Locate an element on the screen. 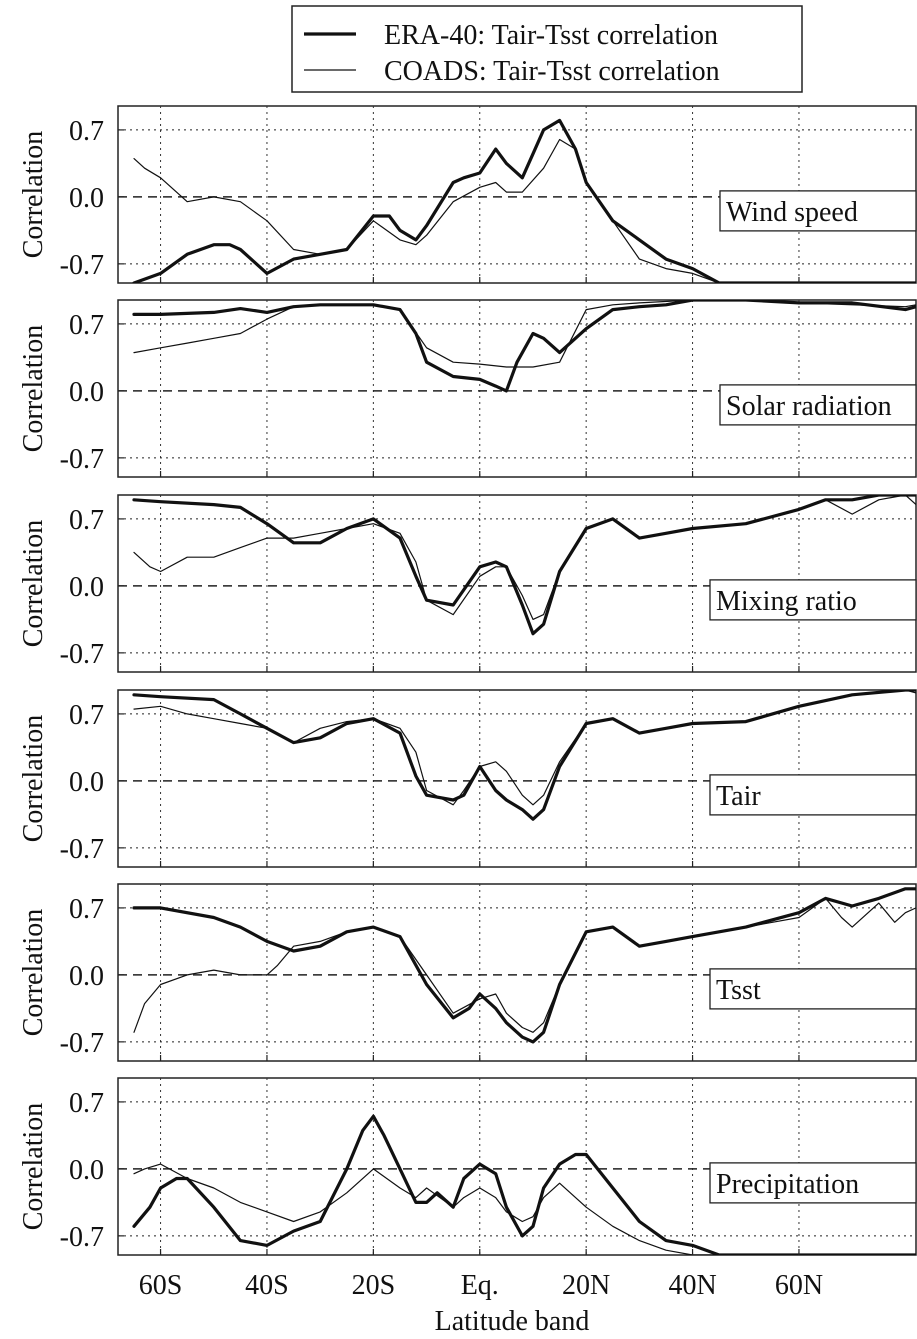  x-tick-label: 40S is located at coordinates (267, 1285).